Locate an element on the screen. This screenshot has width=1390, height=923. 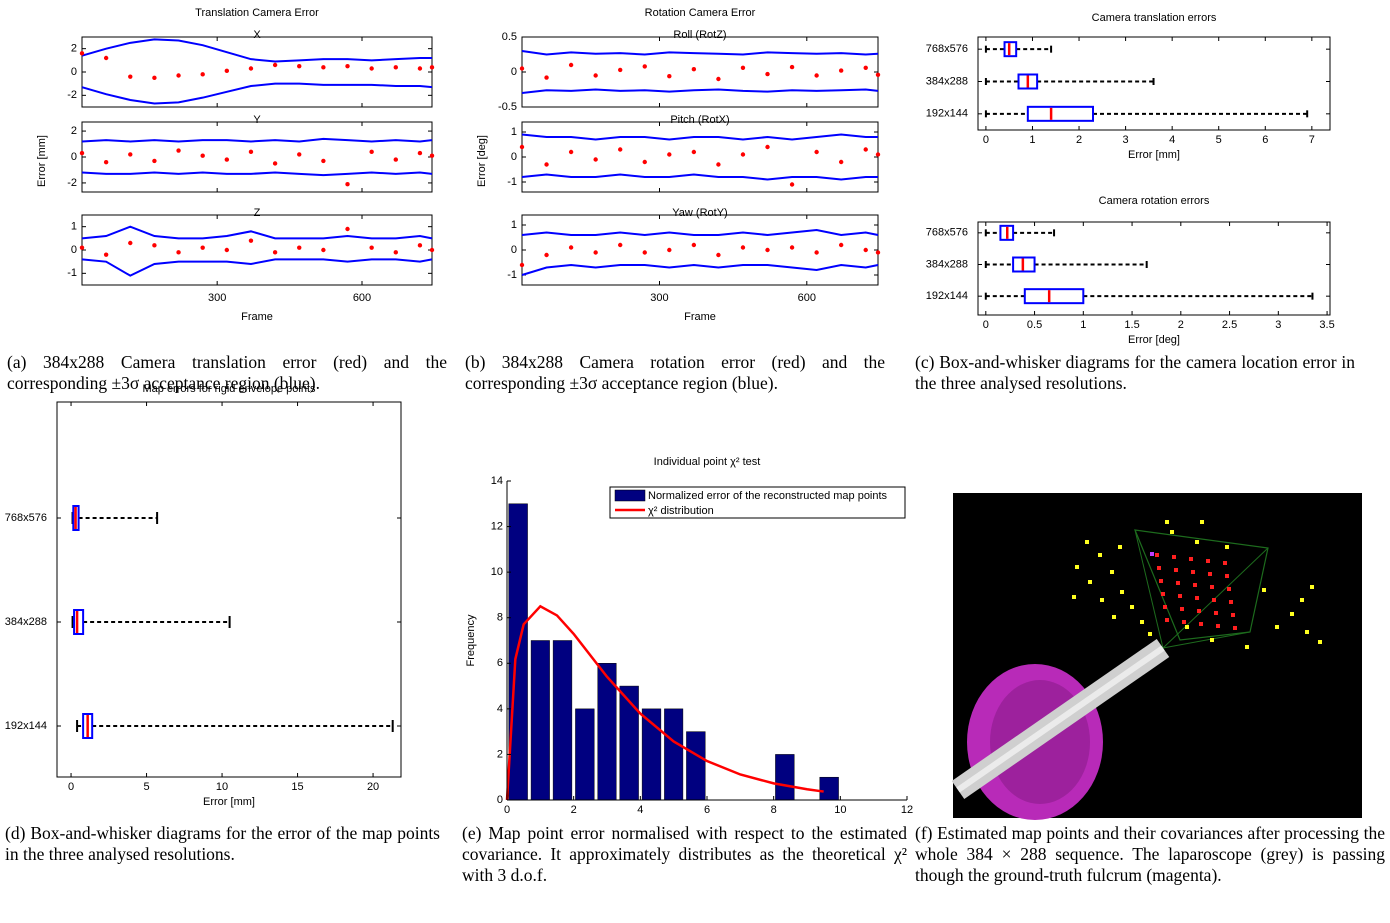
y-tick-label: 14 is located at coordinates (497, 481).